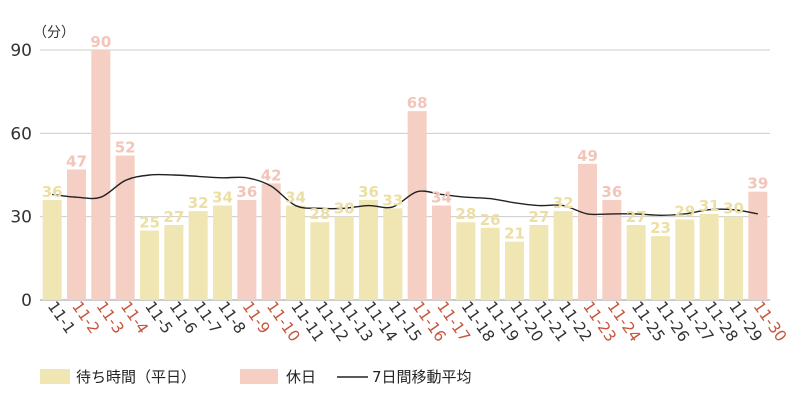  What do you see at coordinates (259, 376) in the screenshot?
I see `legend-swatch-holiday` at bounding box center [259, 376].